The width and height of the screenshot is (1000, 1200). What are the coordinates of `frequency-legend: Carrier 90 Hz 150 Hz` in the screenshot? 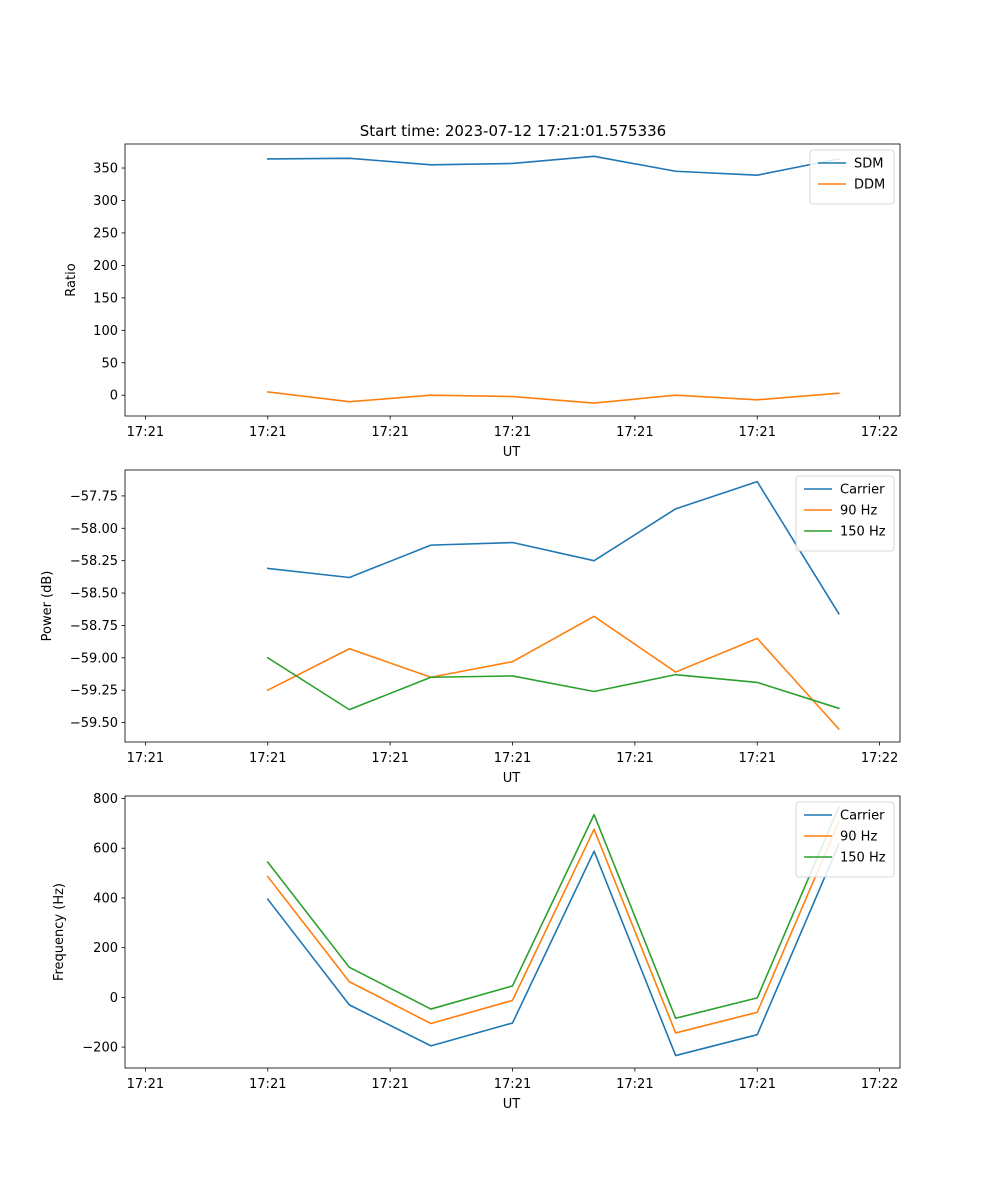 It's located at (845, 839).